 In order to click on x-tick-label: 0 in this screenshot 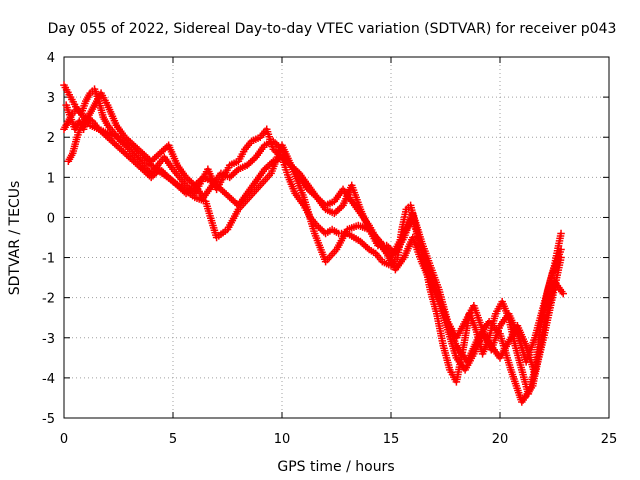, I will do `click(64, 439)`.